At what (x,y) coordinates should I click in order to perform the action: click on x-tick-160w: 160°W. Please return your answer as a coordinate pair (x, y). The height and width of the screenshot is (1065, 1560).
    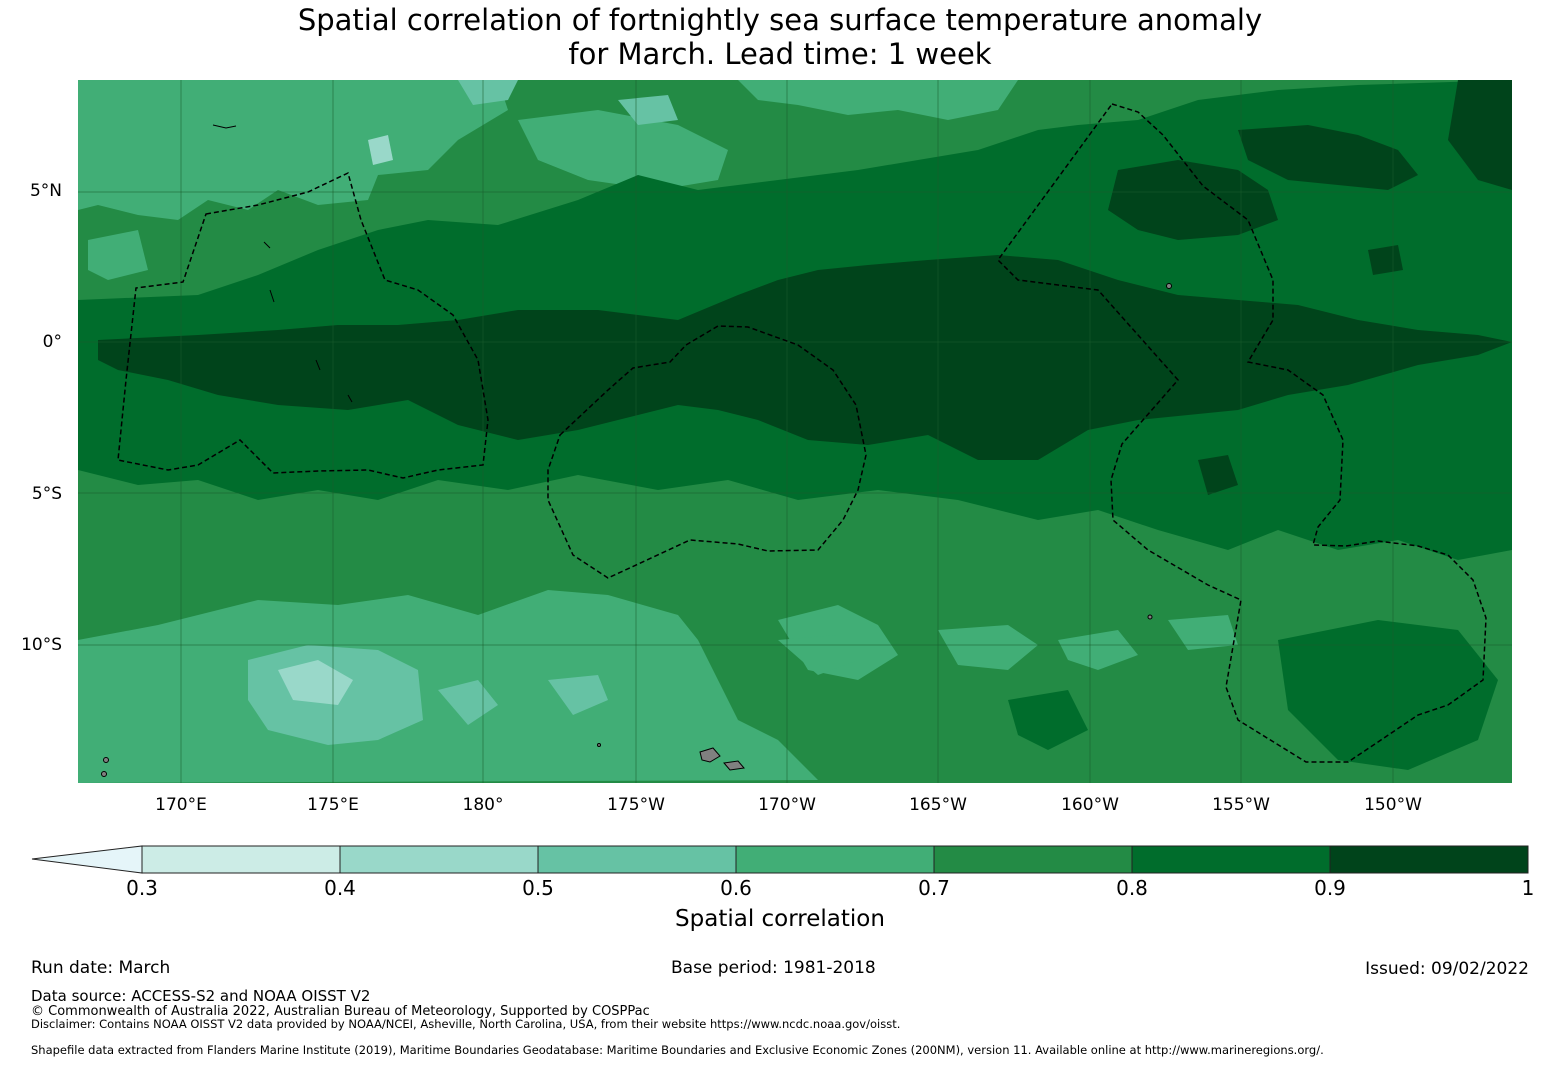
    Looking at the image, I should click on (1090, 805).